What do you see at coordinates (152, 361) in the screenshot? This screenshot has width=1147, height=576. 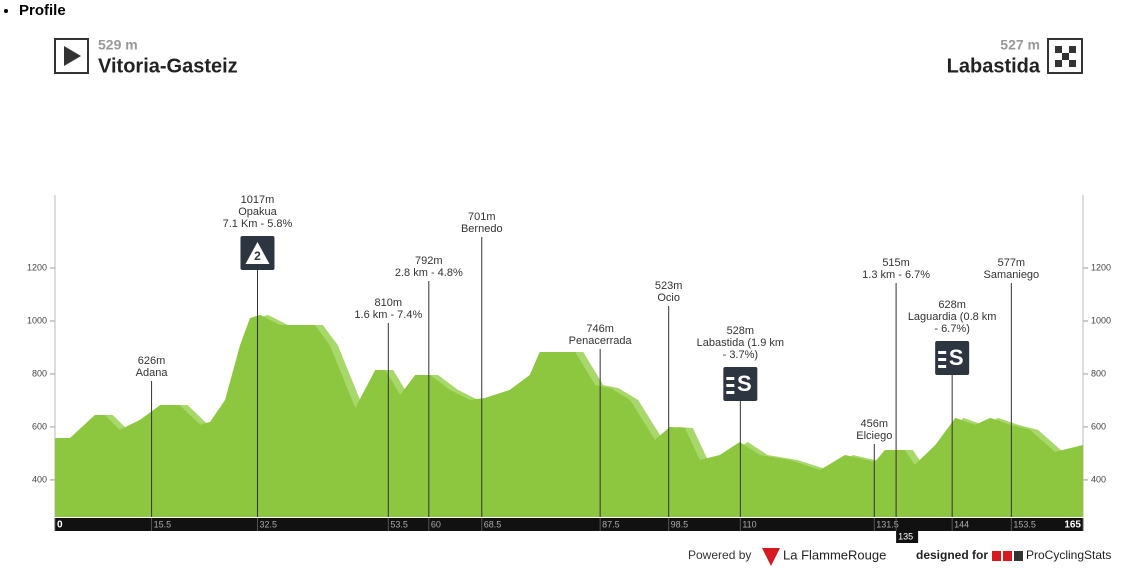 I see `annotation-text: 626m` at bounding box center [152, 361].